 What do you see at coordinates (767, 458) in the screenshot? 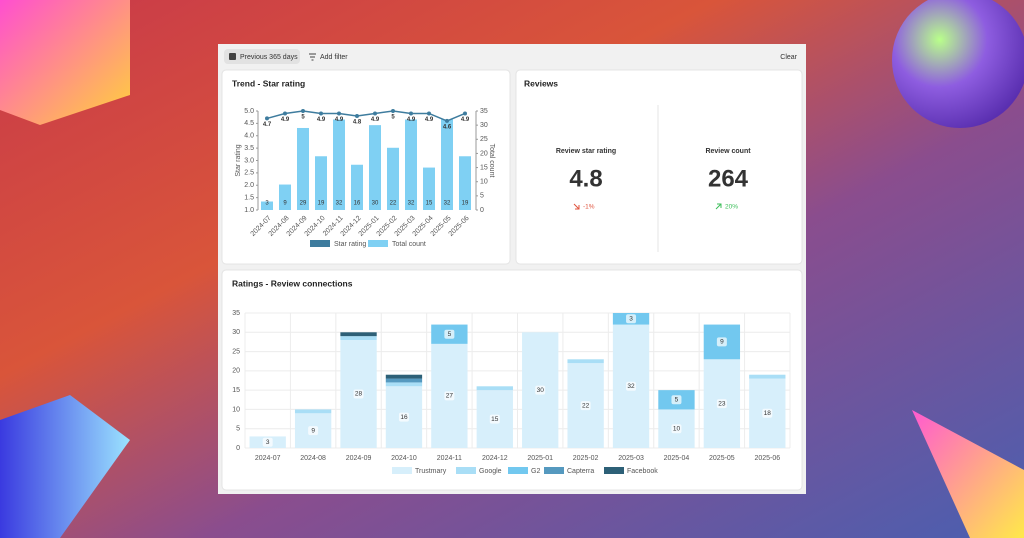
I see `x-tick-label: 2025-06` at bounding box center [767, 458].